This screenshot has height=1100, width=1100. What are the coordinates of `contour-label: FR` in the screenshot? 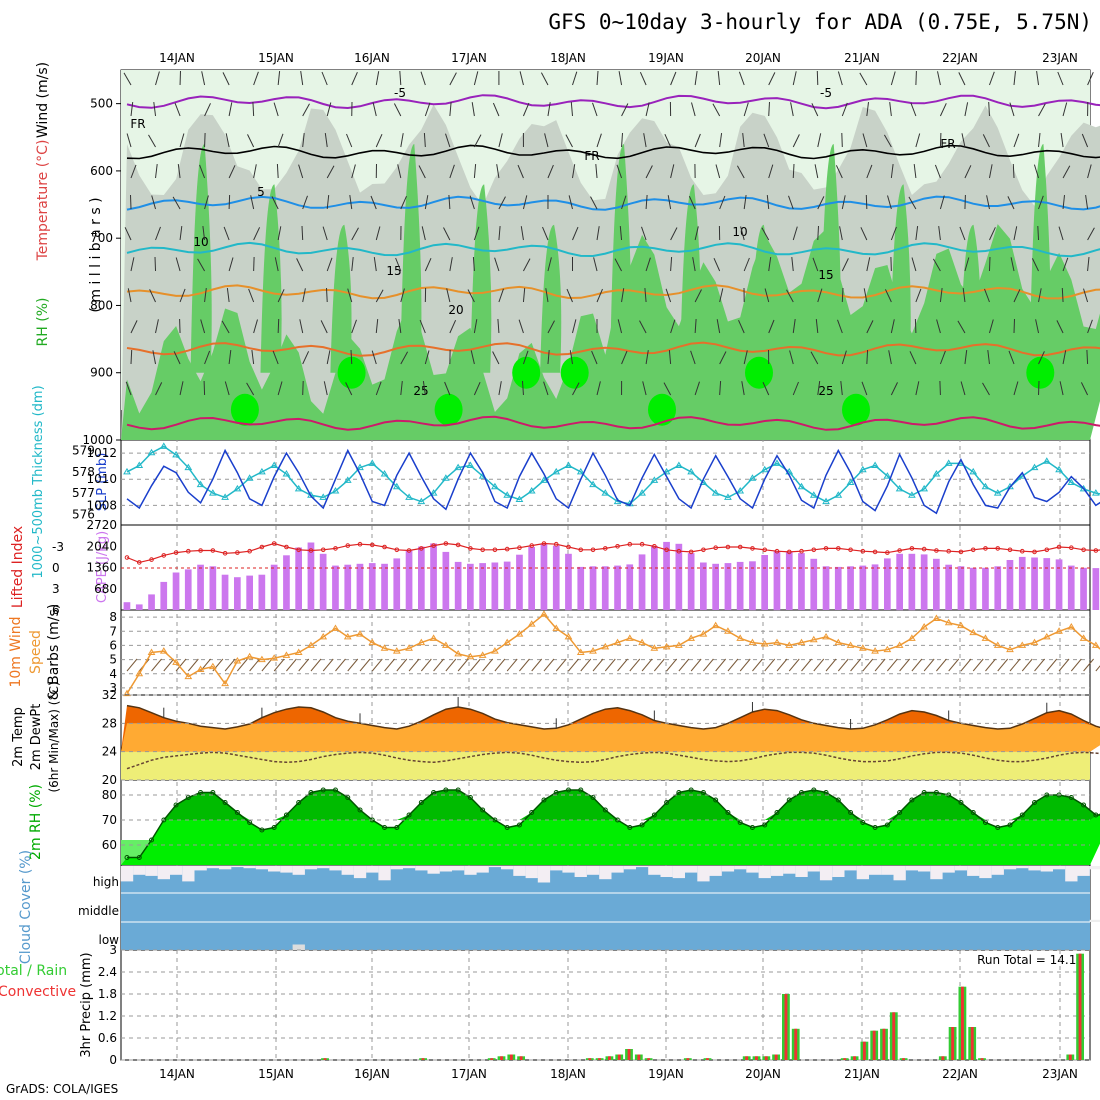 It's located at (591, 156).